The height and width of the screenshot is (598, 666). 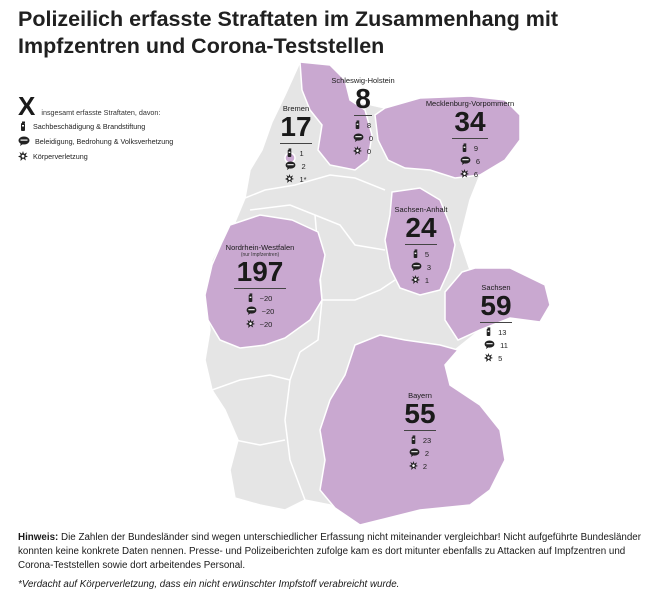 I want to click on stat-value: 13, so click(x=502, y=332).